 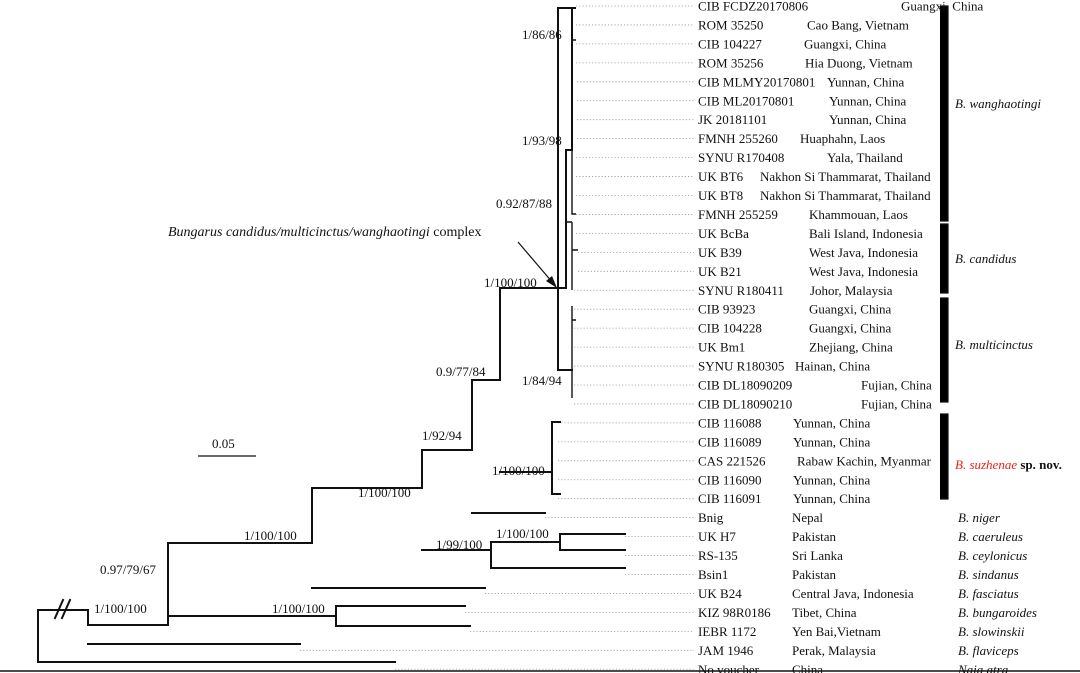 What do you see at coordinates (746, 100) in the screenshot?
I see `taxon-voucher: CIB ML20170801` at bounding box center [746, 100].